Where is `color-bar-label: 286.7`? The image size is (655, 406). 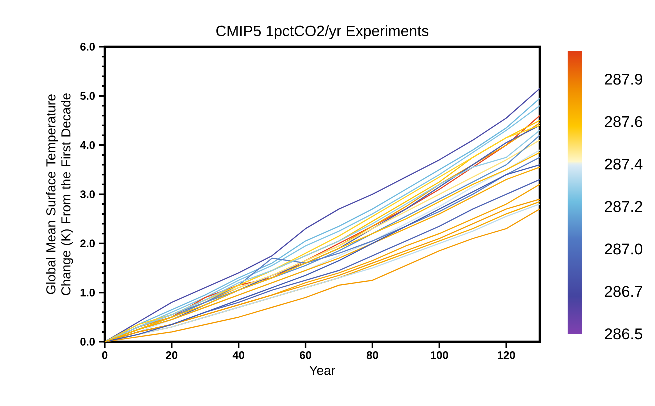 color-bar-label: 286.7 is located at coordinates (623, 292).